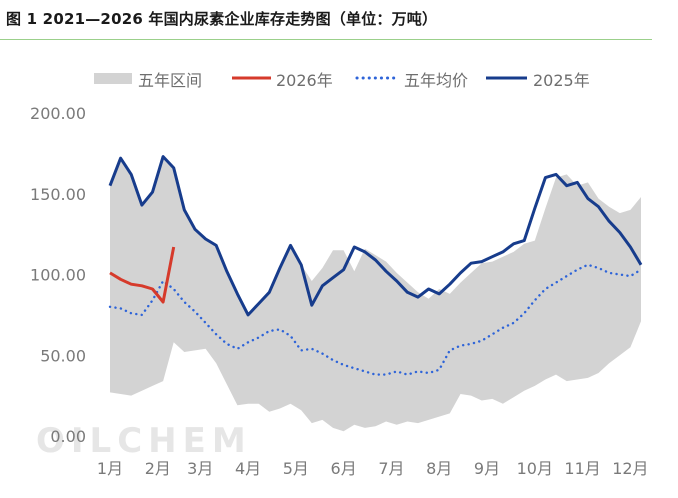 The width and height of the screenshot is (678, 498). Describe the element at coordinates (158, 468) in the screenshot. I see `x-tick-label: 2月` at that location.